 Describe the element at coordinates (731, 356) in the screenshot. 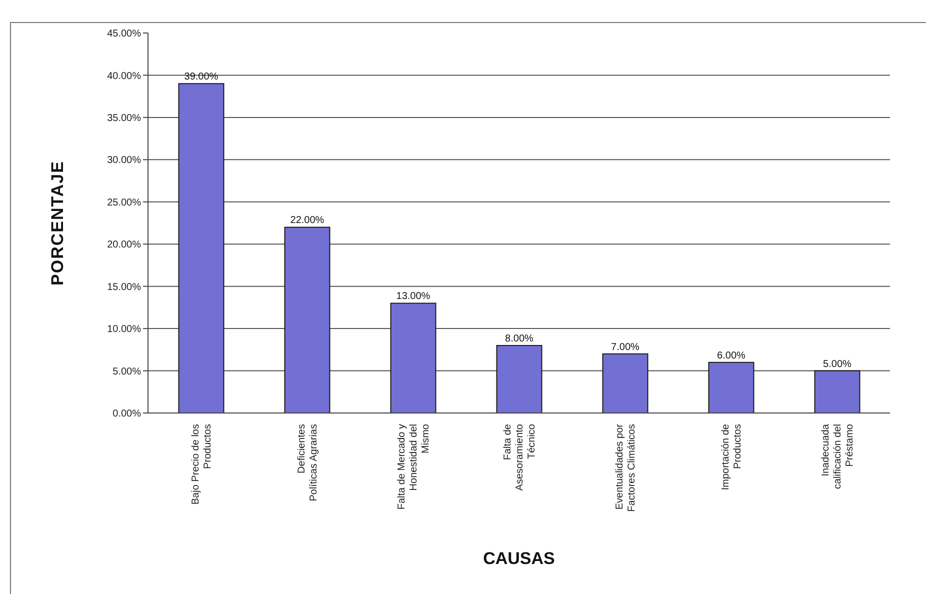

I see `data-label: 6.00%` at that location.